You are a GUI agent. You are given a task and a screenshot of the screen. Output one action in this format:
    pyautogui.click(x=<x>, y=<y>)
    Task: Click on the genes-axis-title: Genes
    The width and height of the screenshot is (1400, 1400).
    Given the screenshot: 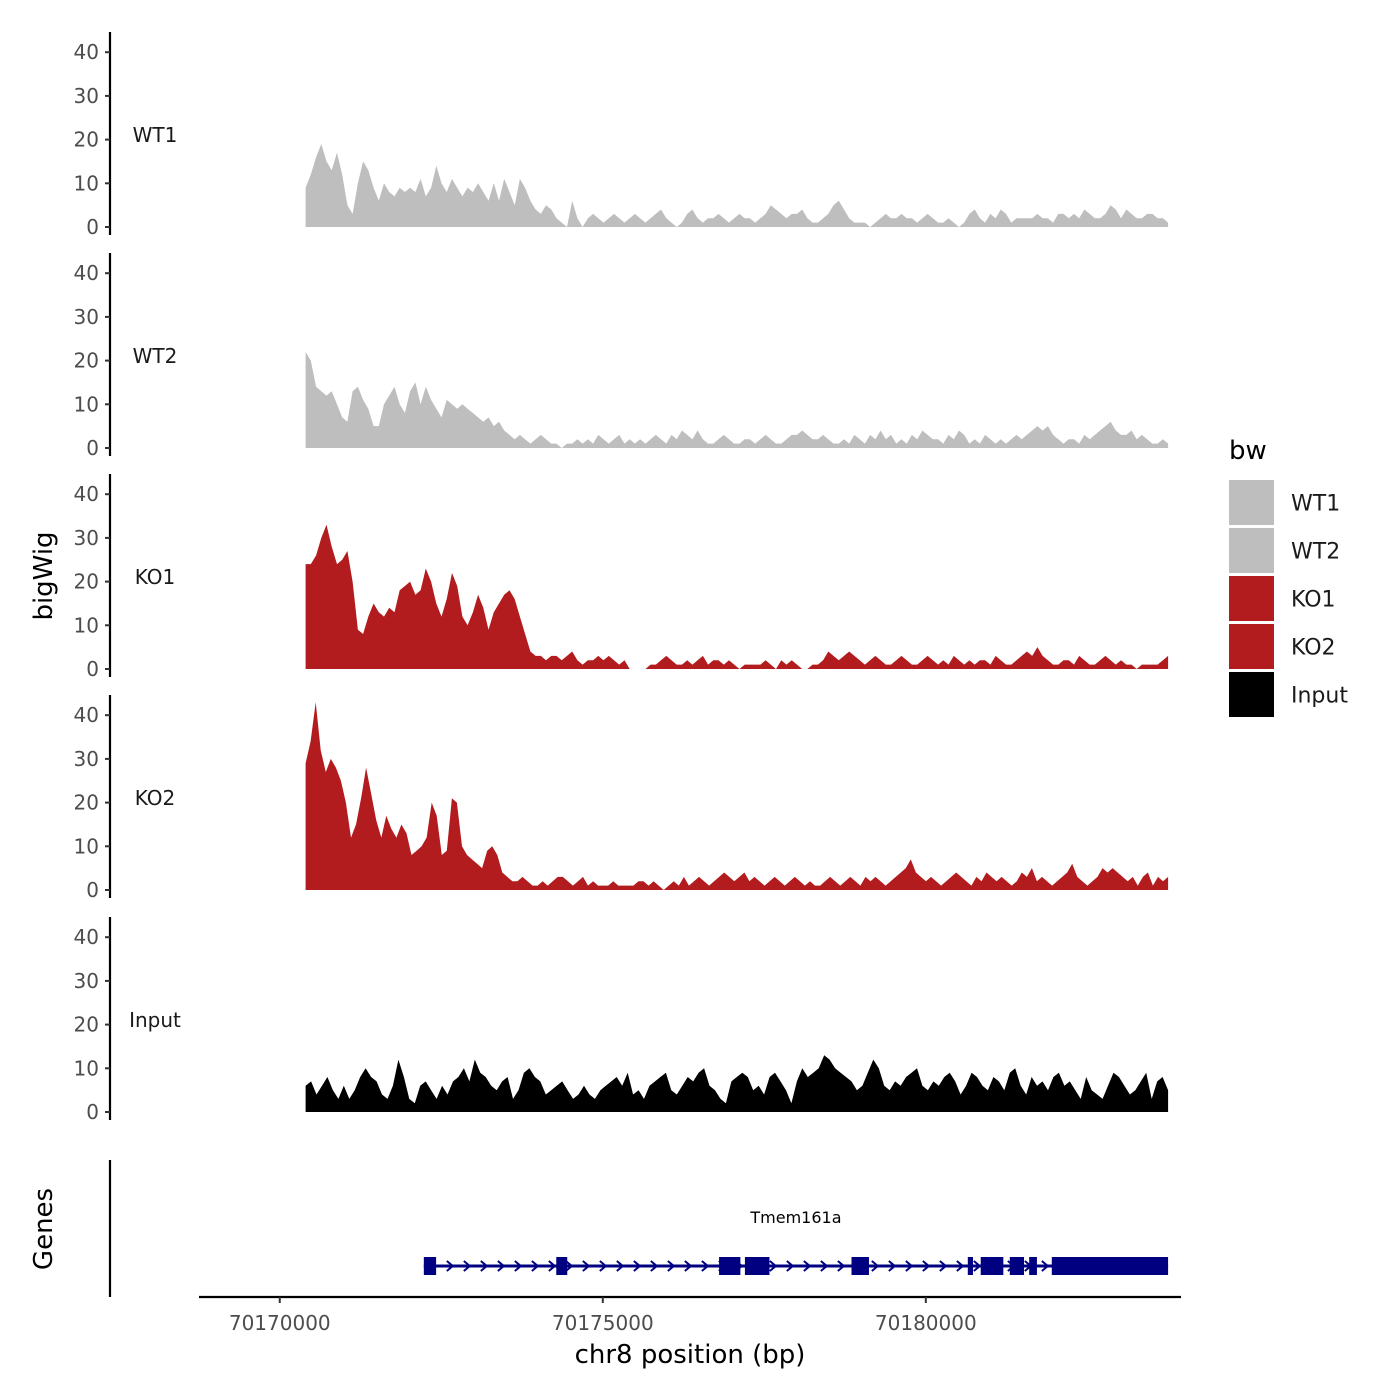 What is the action you would take?
    pyautogui.click(x=44, y=1229)
    